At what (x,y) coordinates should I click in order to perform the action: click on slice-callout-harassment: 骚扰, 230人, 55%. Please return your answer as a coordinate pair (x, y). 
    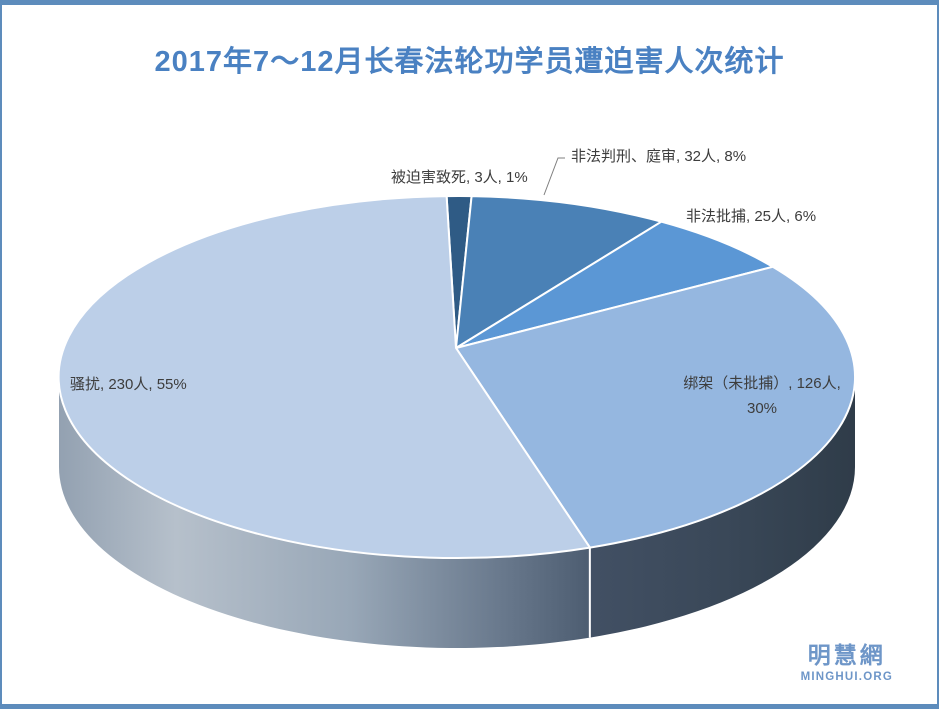
    Looking at the image, I should click on (128, 384).